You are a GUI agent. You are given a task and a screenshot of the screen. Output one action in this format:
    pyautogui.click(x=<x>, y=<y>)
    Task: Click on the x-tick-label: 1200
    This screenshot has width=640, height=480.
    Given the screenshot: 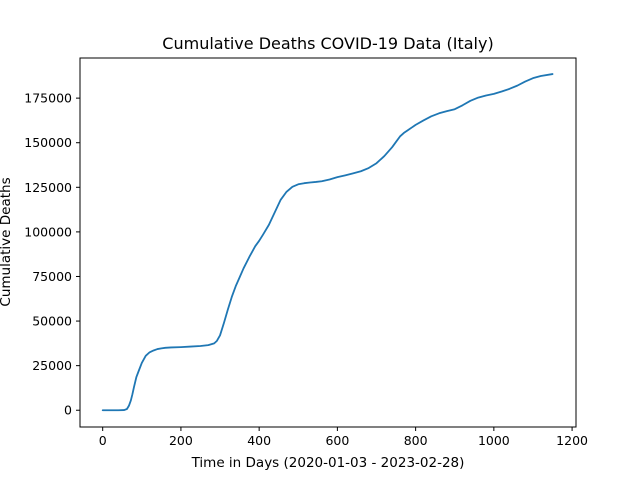 What is the action you would take?
    pyautogui.click(x=572, y=440)
    